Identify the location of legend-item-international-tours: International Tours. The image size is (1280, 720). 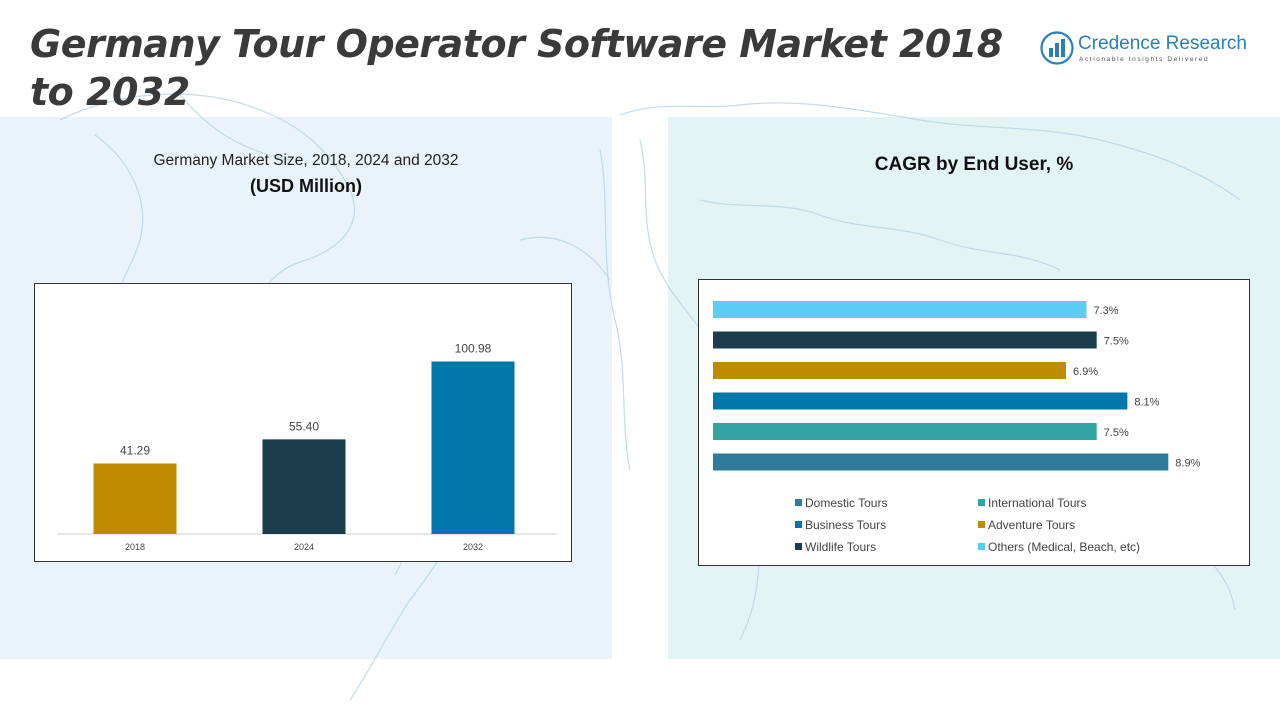
(1032, 503).